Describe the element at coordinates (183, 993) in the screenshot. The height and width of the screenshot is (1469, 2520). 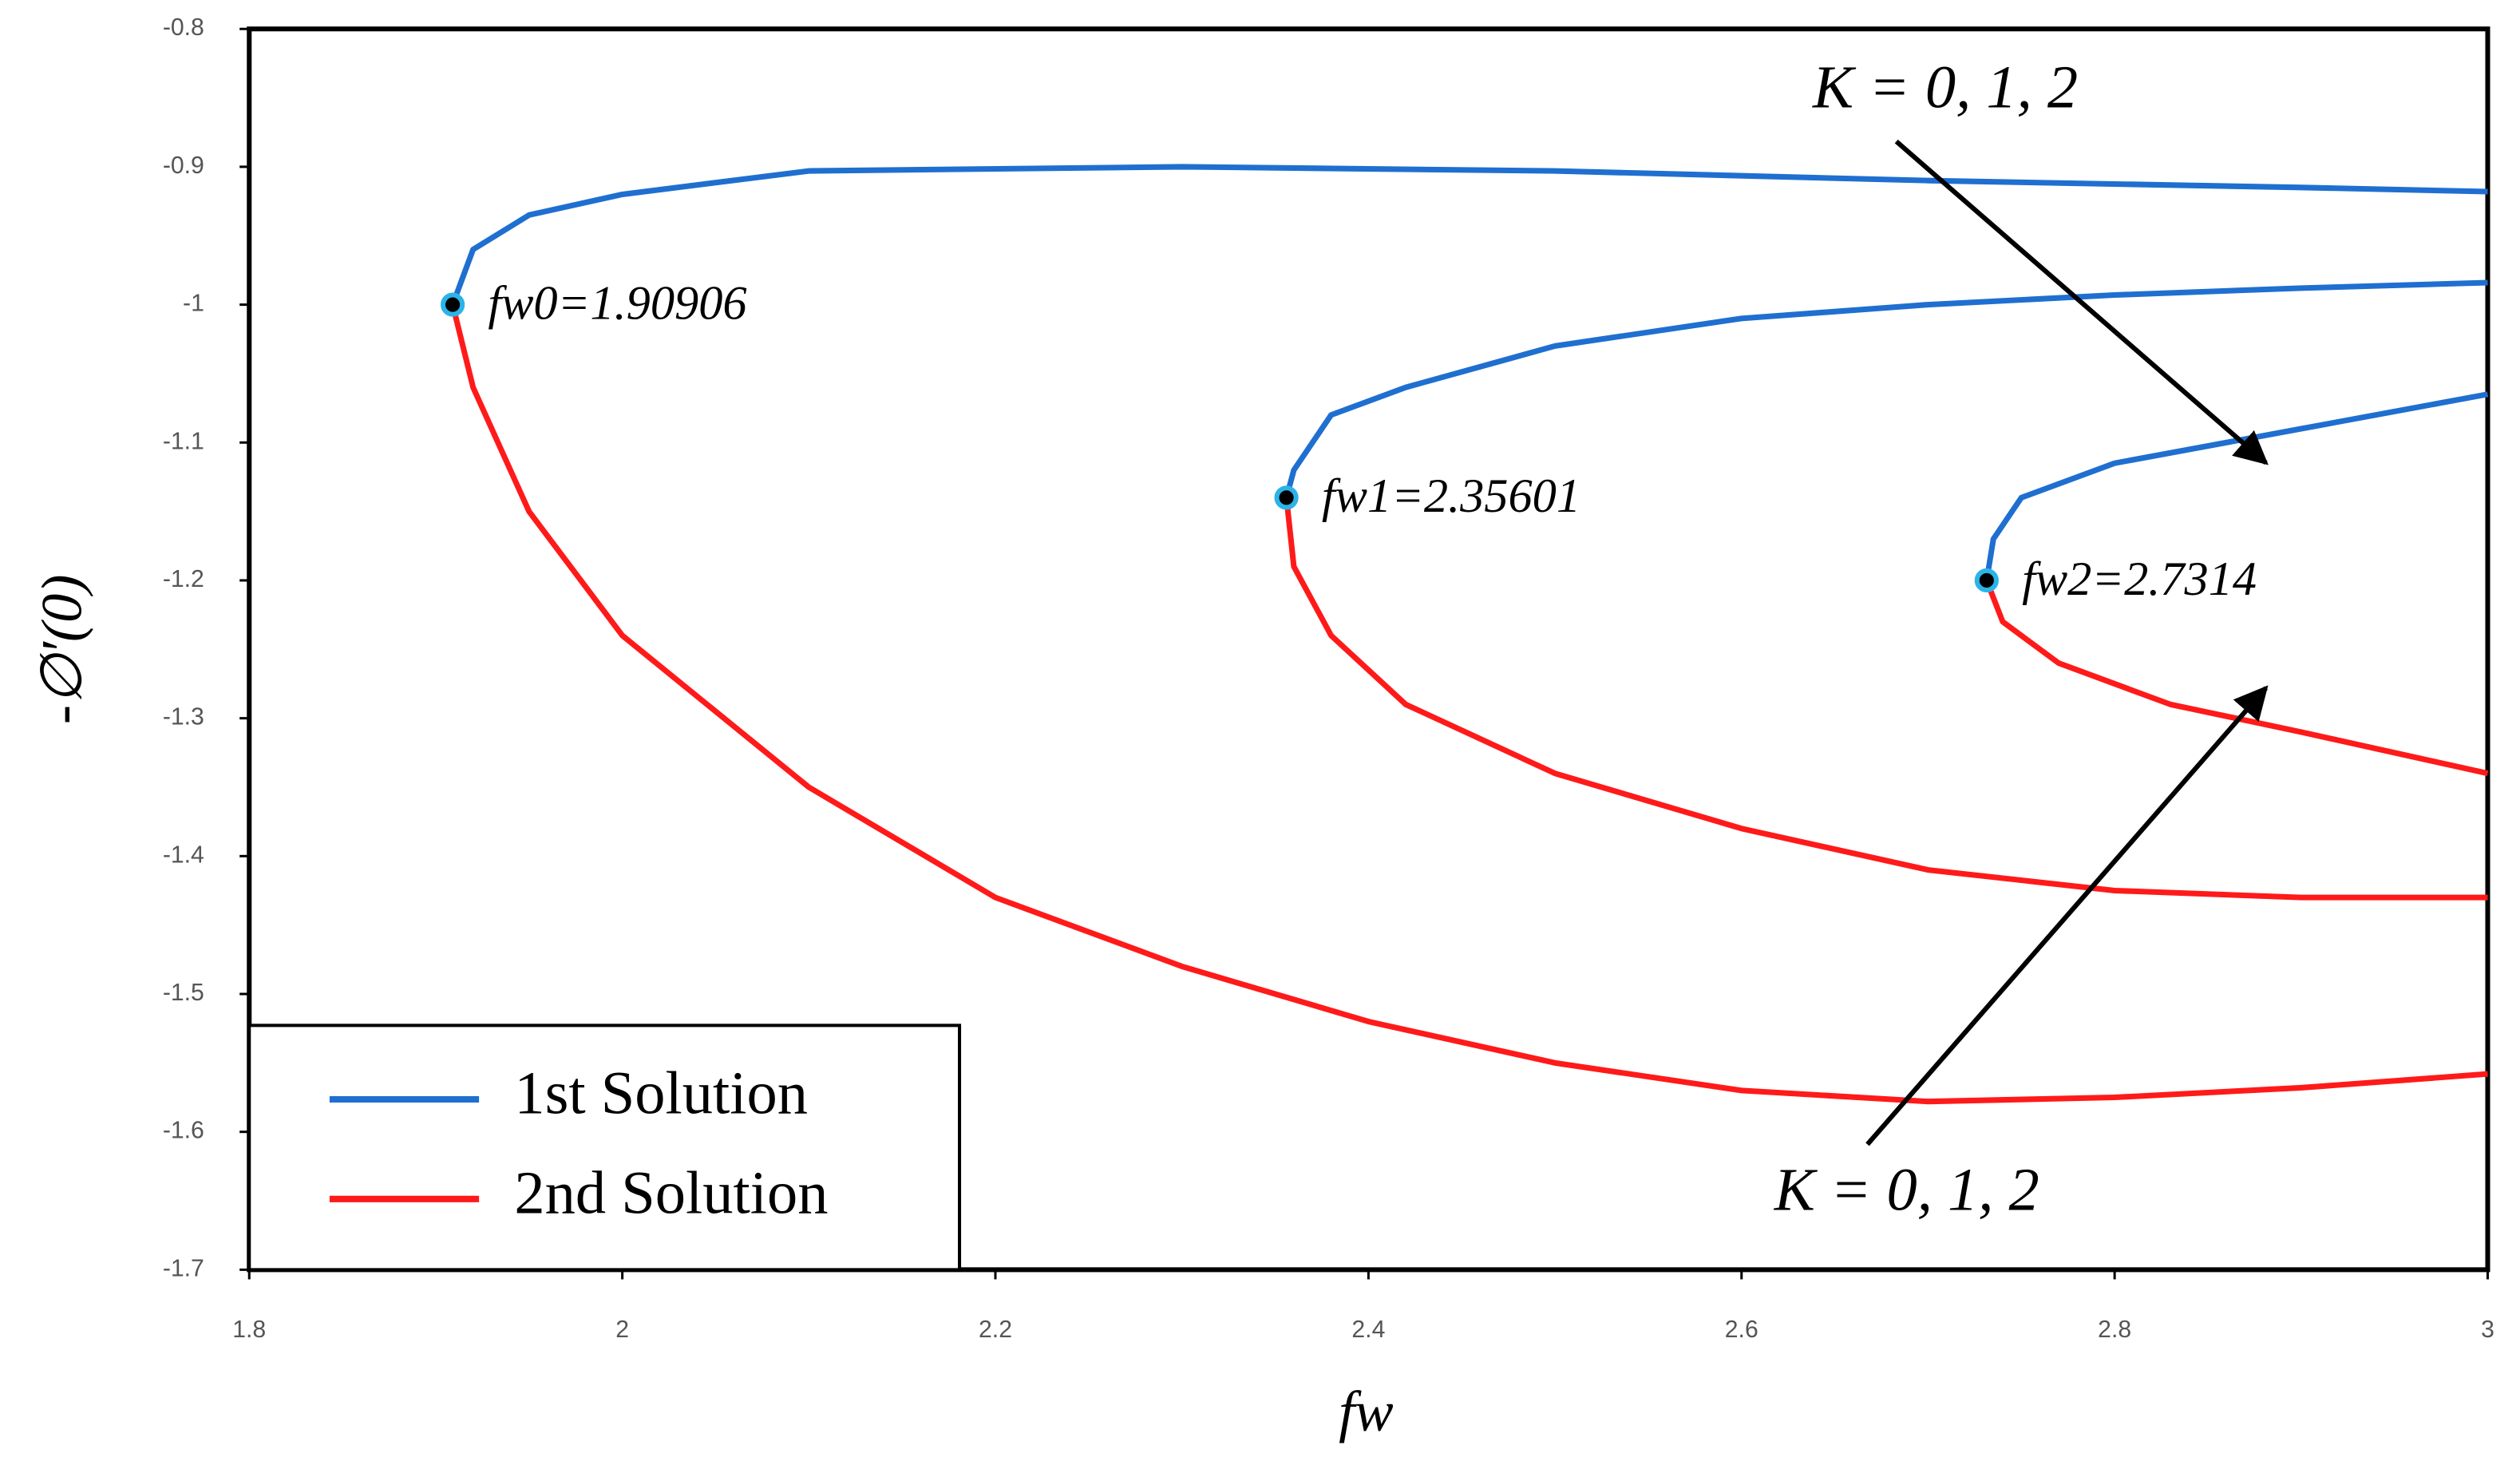
I see `y-tick-label: -1.5` at that location.